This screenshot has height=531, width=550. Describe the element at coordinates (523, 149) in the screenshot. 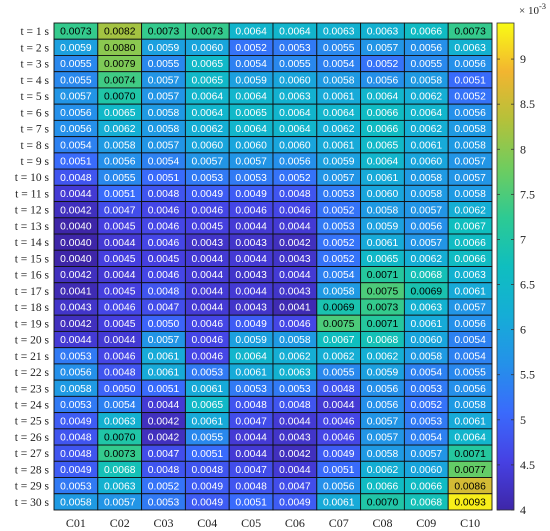

I see `colorbar-tick-label: 8` at that location.